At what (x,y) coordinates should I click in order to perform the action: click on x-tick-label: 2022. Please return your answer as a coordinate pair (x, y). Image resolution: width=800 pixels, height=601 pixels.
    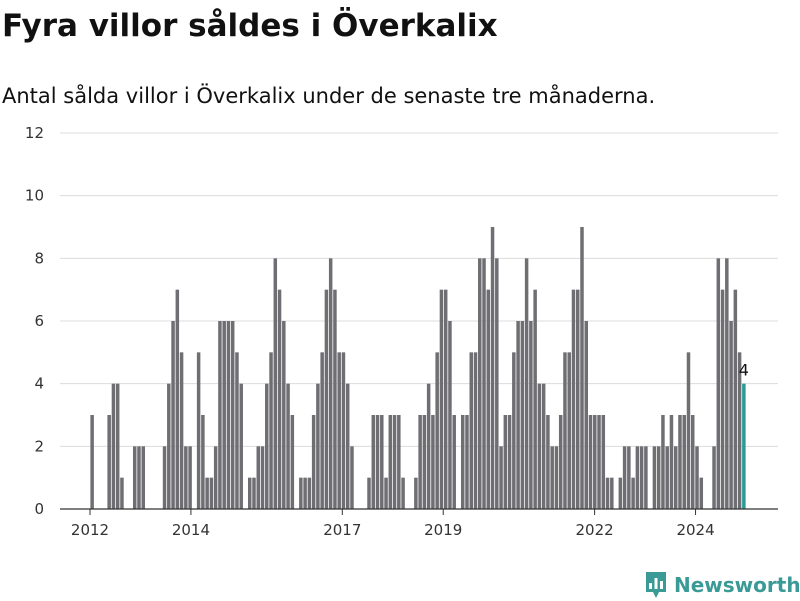
    Looking at the image, I should click on (595, 530).